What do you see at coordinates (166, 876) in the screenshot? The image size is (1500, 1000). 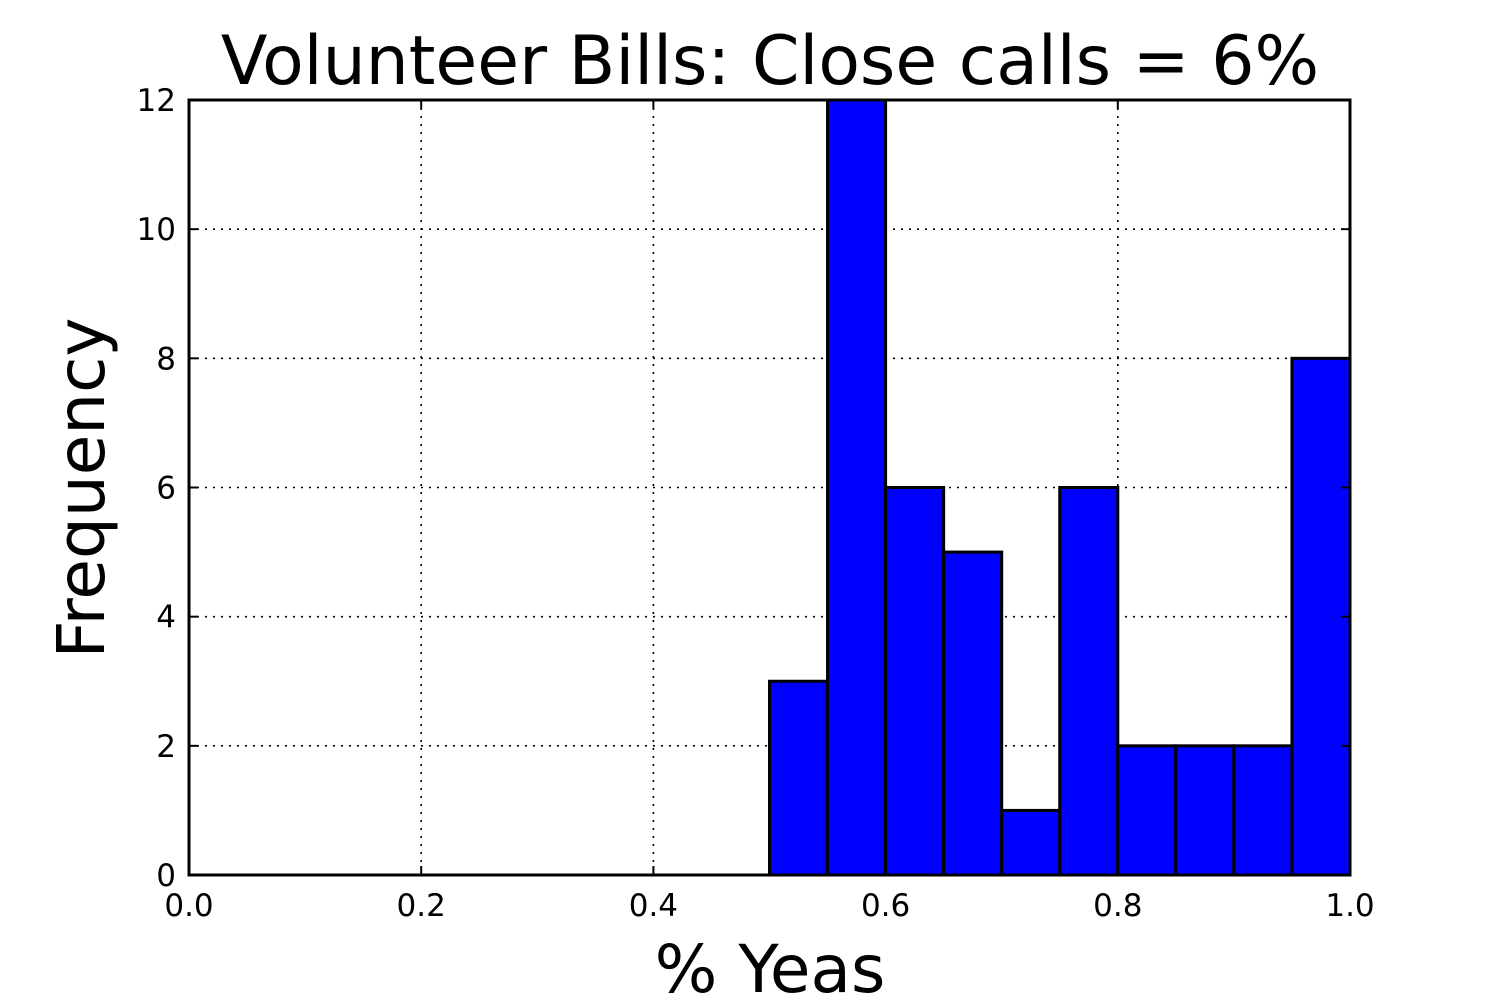 I see `y-tick-label: 0` at bounding box center [166, 876].